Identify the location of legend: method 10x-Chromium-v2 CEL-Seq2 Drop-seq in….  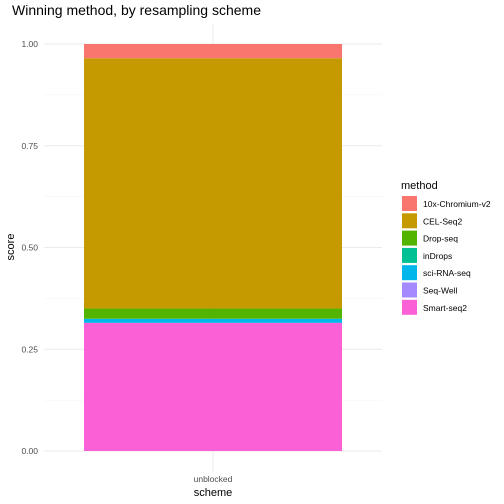
(446, 247).